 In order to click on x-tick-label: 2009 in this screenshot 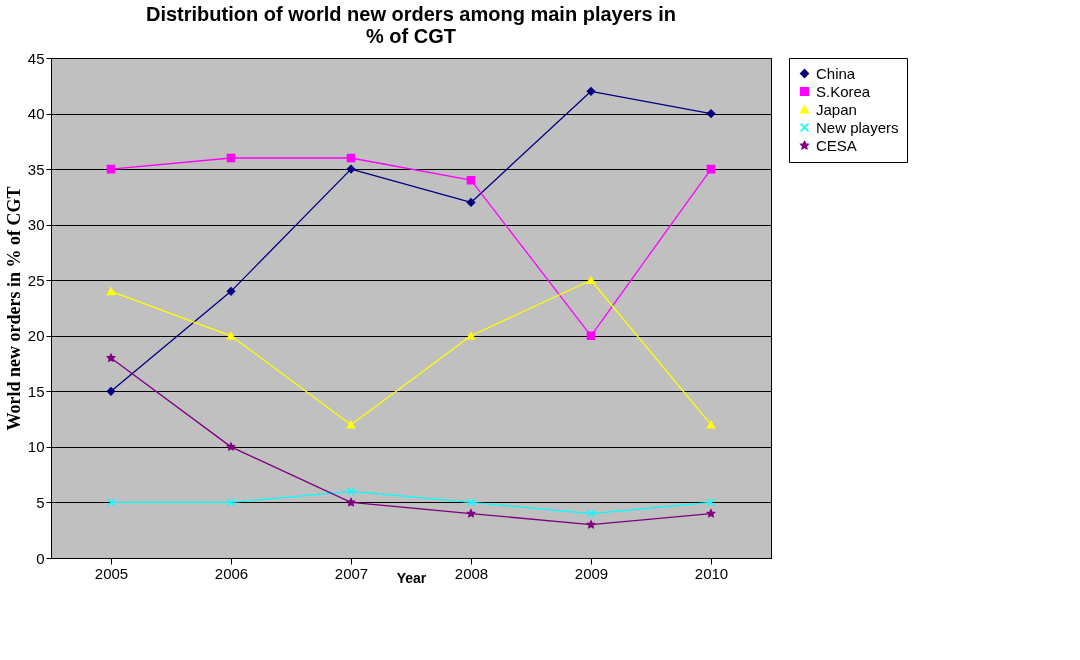, I will do `click(591, 573)`.